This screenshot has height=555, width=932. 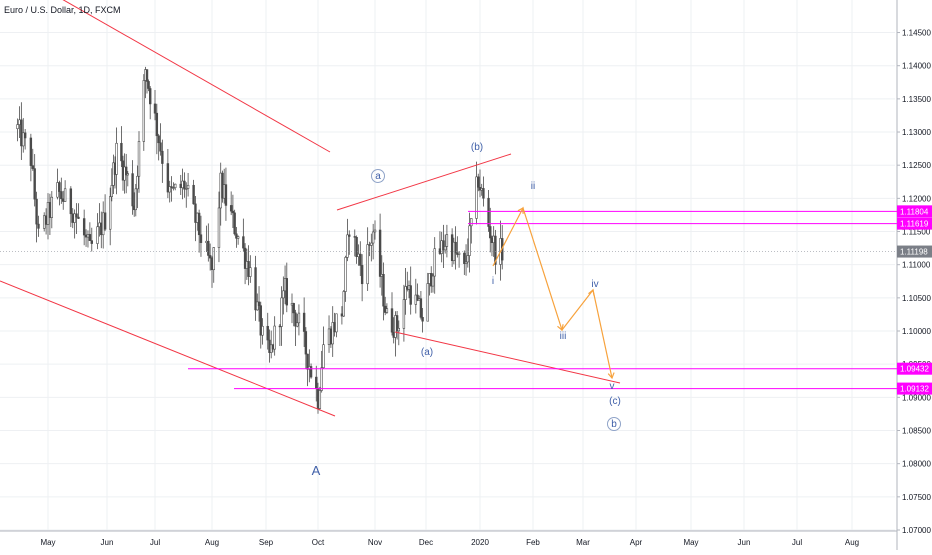 I want to click on wave-label-text: v, so click(x=612, y=386).